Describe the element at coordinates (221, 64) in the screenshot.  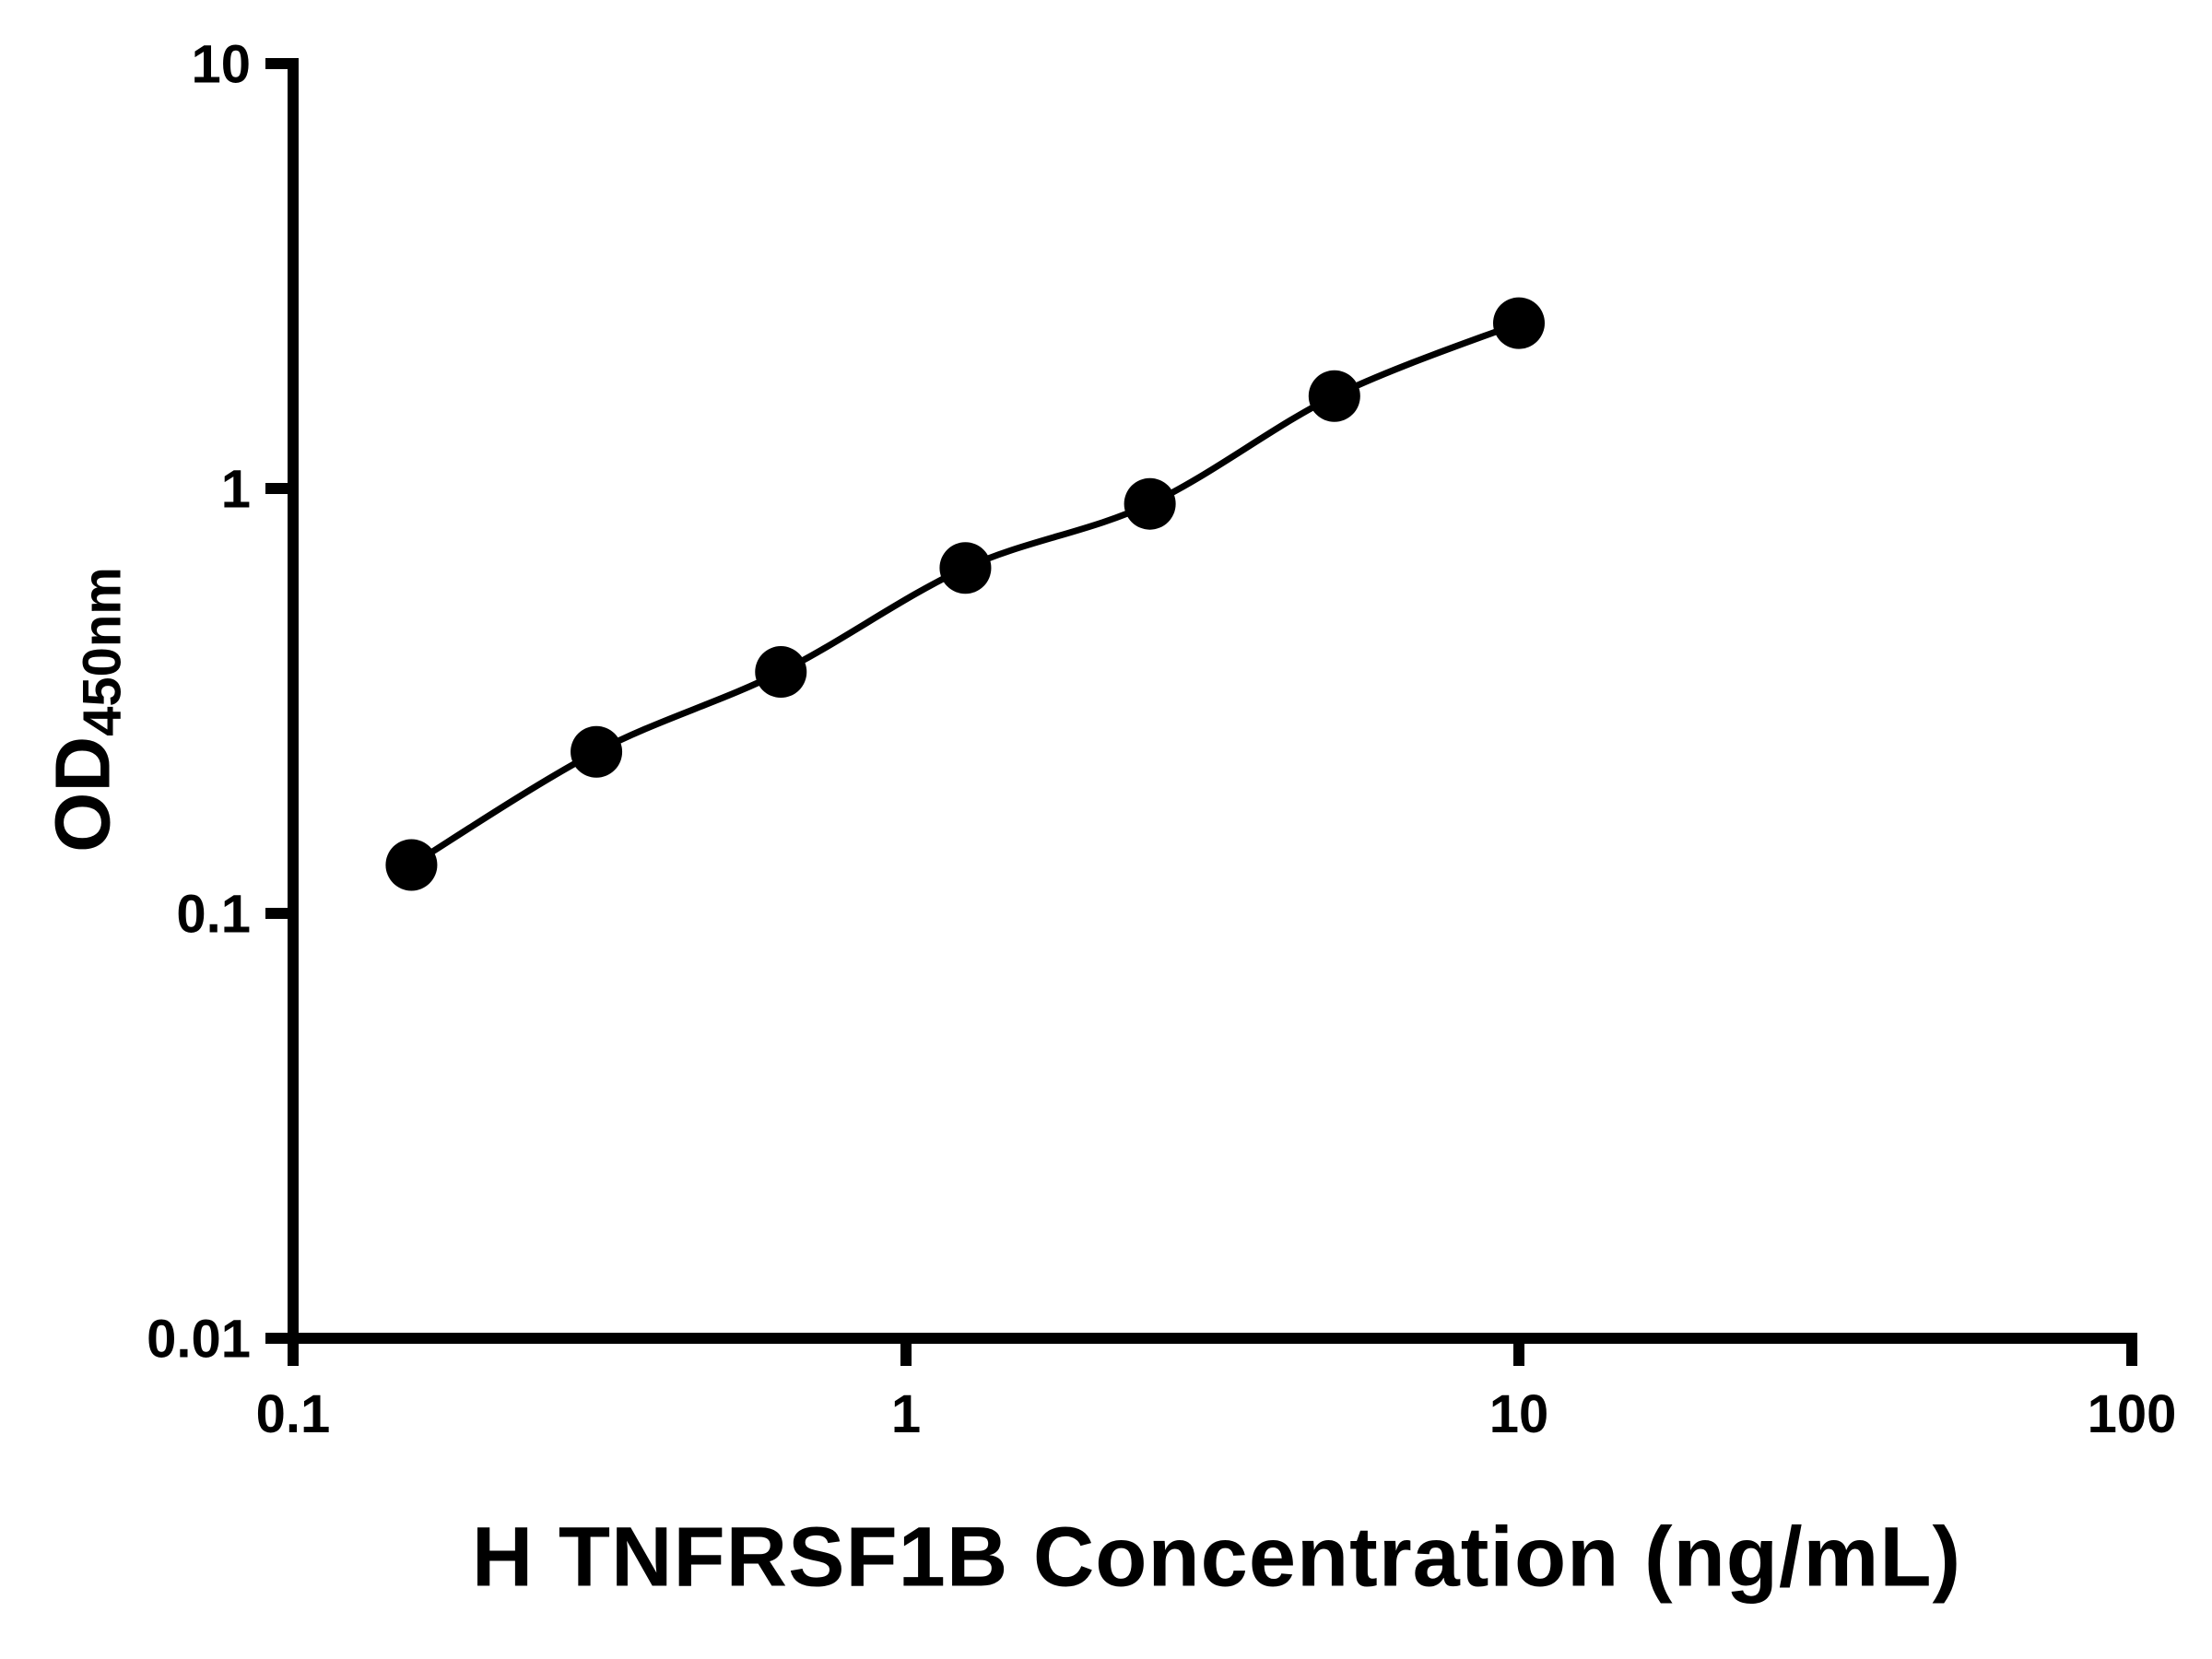
I see `y-tick-label: 10` at that location.